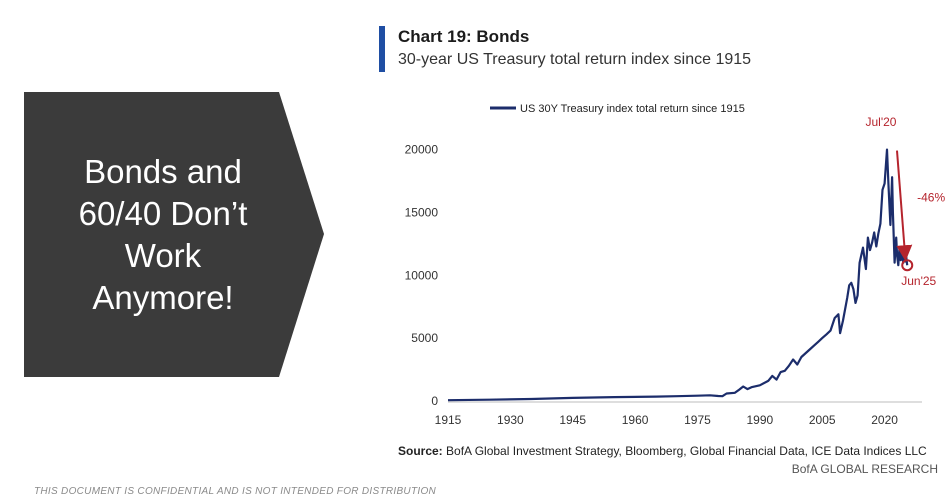 Image resolution: width=952 pixels, height=502 pixels. Describe the element at coordinates (382, 49) in the screenshot. I see `chart-title-accent-bar` at that location.